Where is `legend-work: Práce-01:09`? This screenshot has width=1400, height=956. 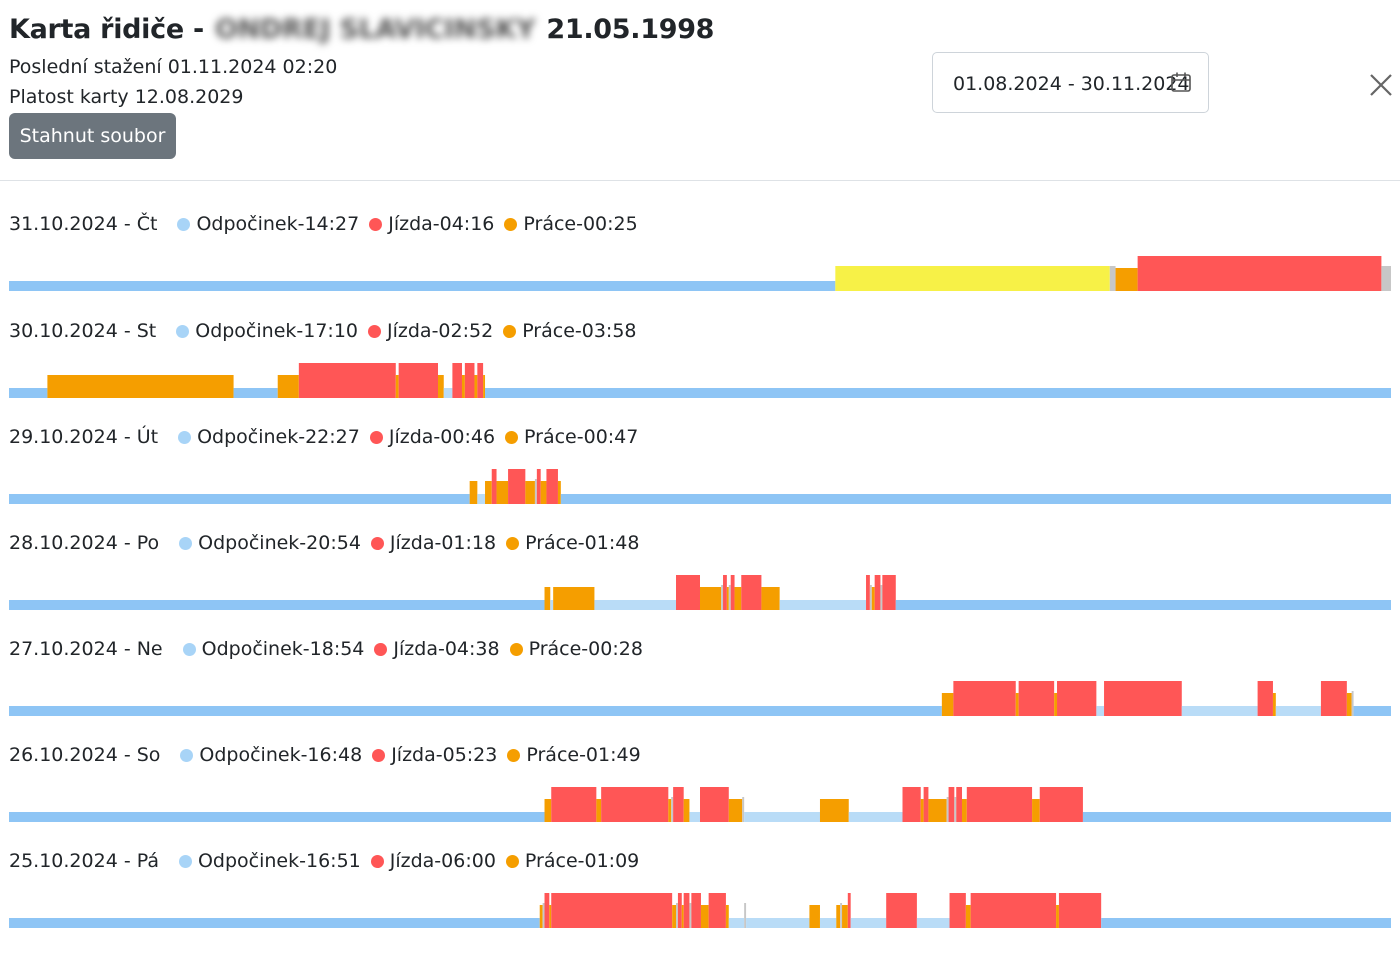 legend-work: Práce-01:09 is located at coordinates (572, 861).